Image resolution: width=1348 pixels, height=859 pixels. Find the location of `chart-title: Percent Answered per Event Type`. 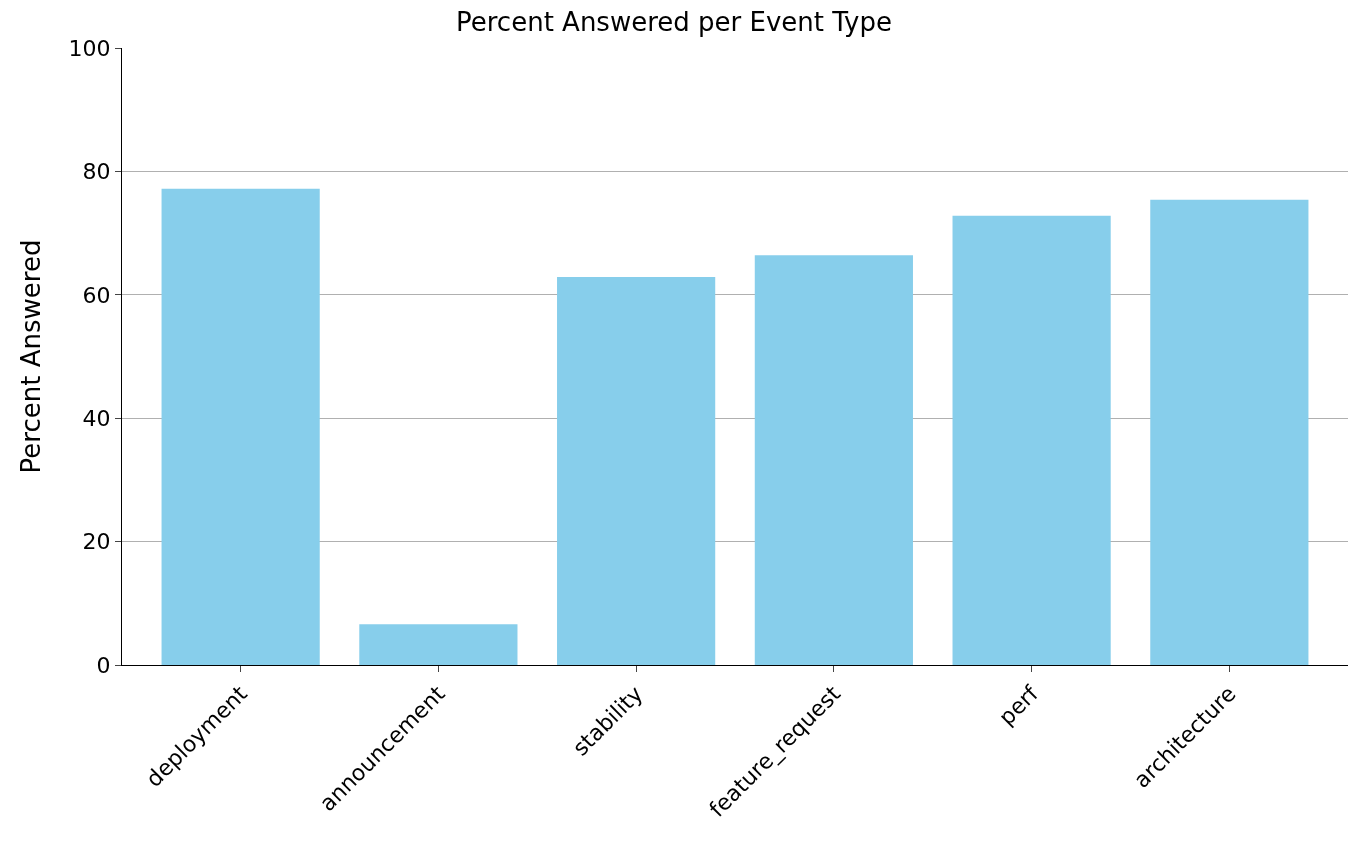

chart-title: Percent Answered per Event Type is located at coordinates (674, 22).